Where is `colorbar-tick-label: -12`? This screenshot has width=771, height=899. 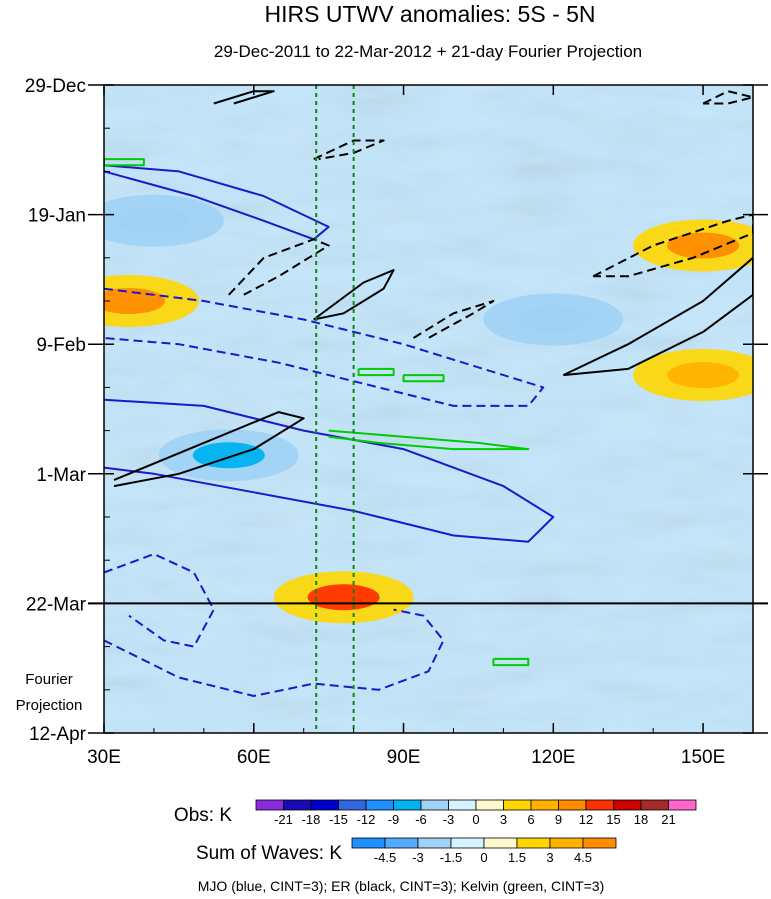 colorbar-tick-label: -12 is located at coordinates (366, 819).